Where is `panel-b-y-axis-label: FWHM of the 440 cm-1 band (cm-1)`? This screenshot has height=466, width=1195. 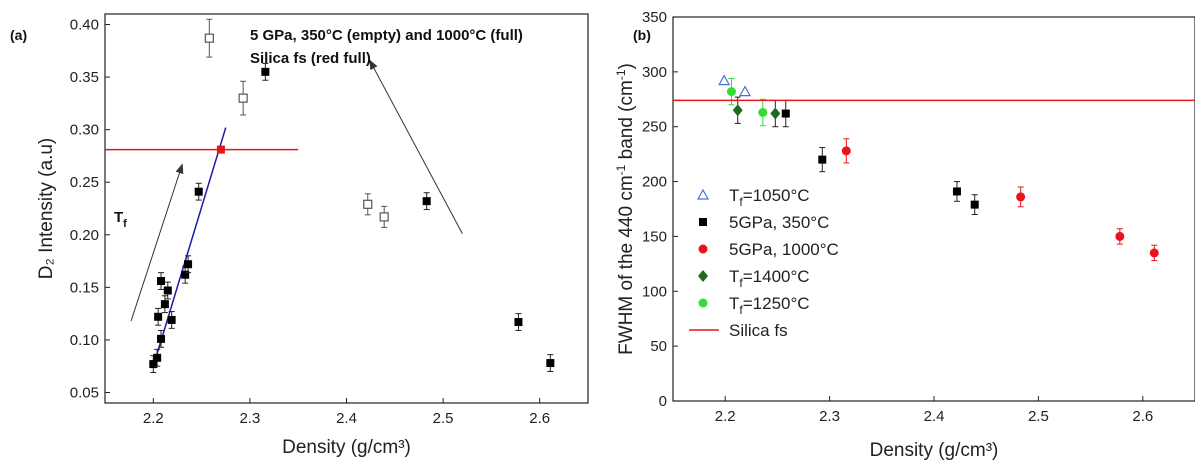
panel-b-y-axis-label: FWHM of the 440 cm-1 band (cm-1) is located at coordinates (625, 209).